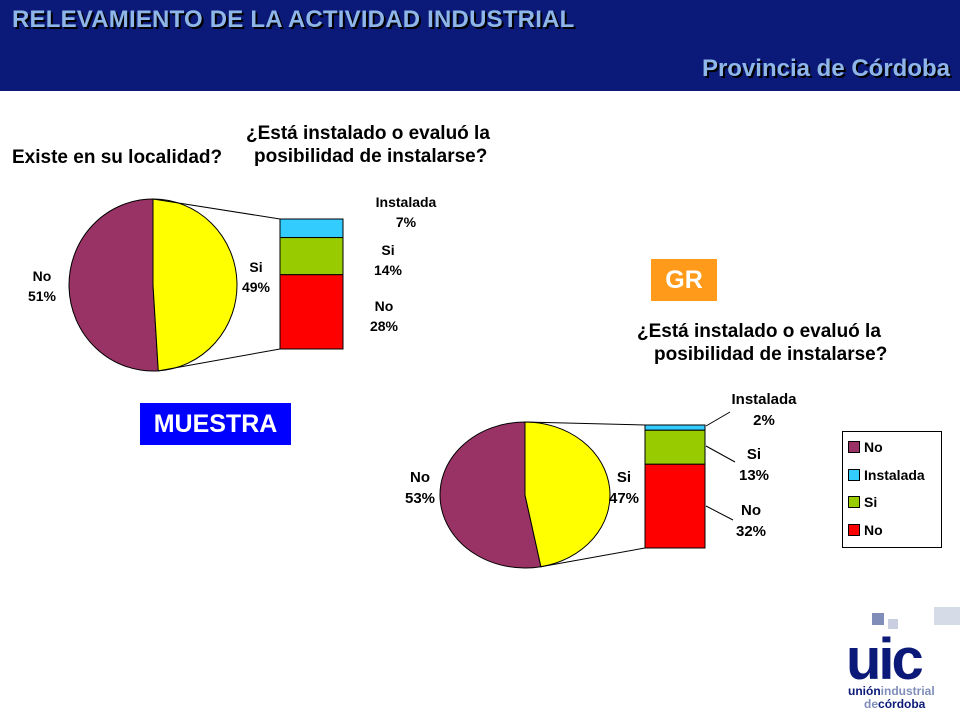 The image size is (960, 720). What do you see at coordinates (593, 557) in the screenshot?
I see `chart2-connector-bottom` at bounding box center [593, 557].